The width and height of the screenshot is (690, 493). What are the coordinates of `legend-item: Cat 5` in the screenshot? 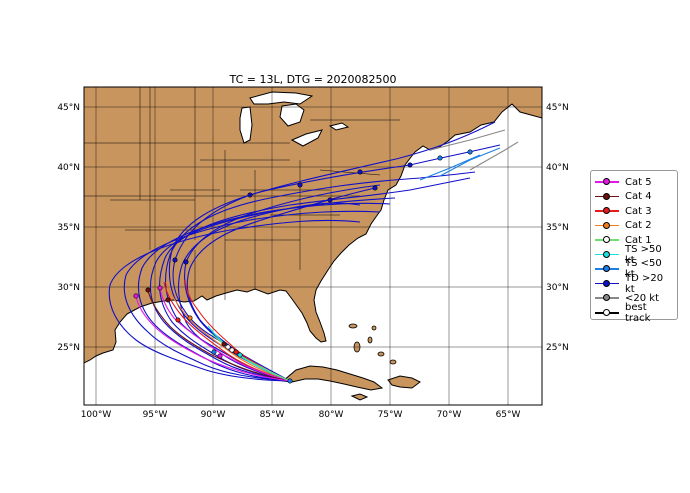 It's located at (634, 182).